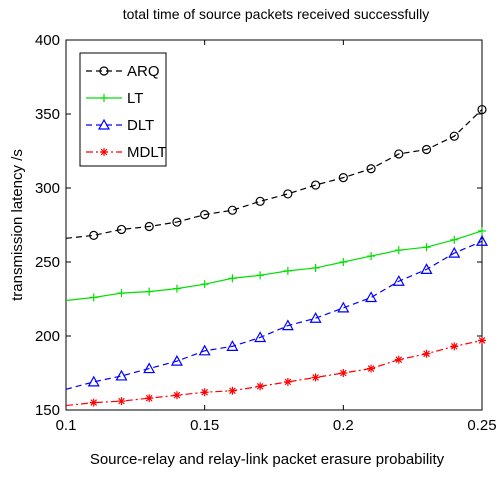 This screenshot has width=499, height=500. What do you see at coordinates (47, 40) in the screenshot?
I see `y-tick-label: 400` at bounding box center [47, 40].